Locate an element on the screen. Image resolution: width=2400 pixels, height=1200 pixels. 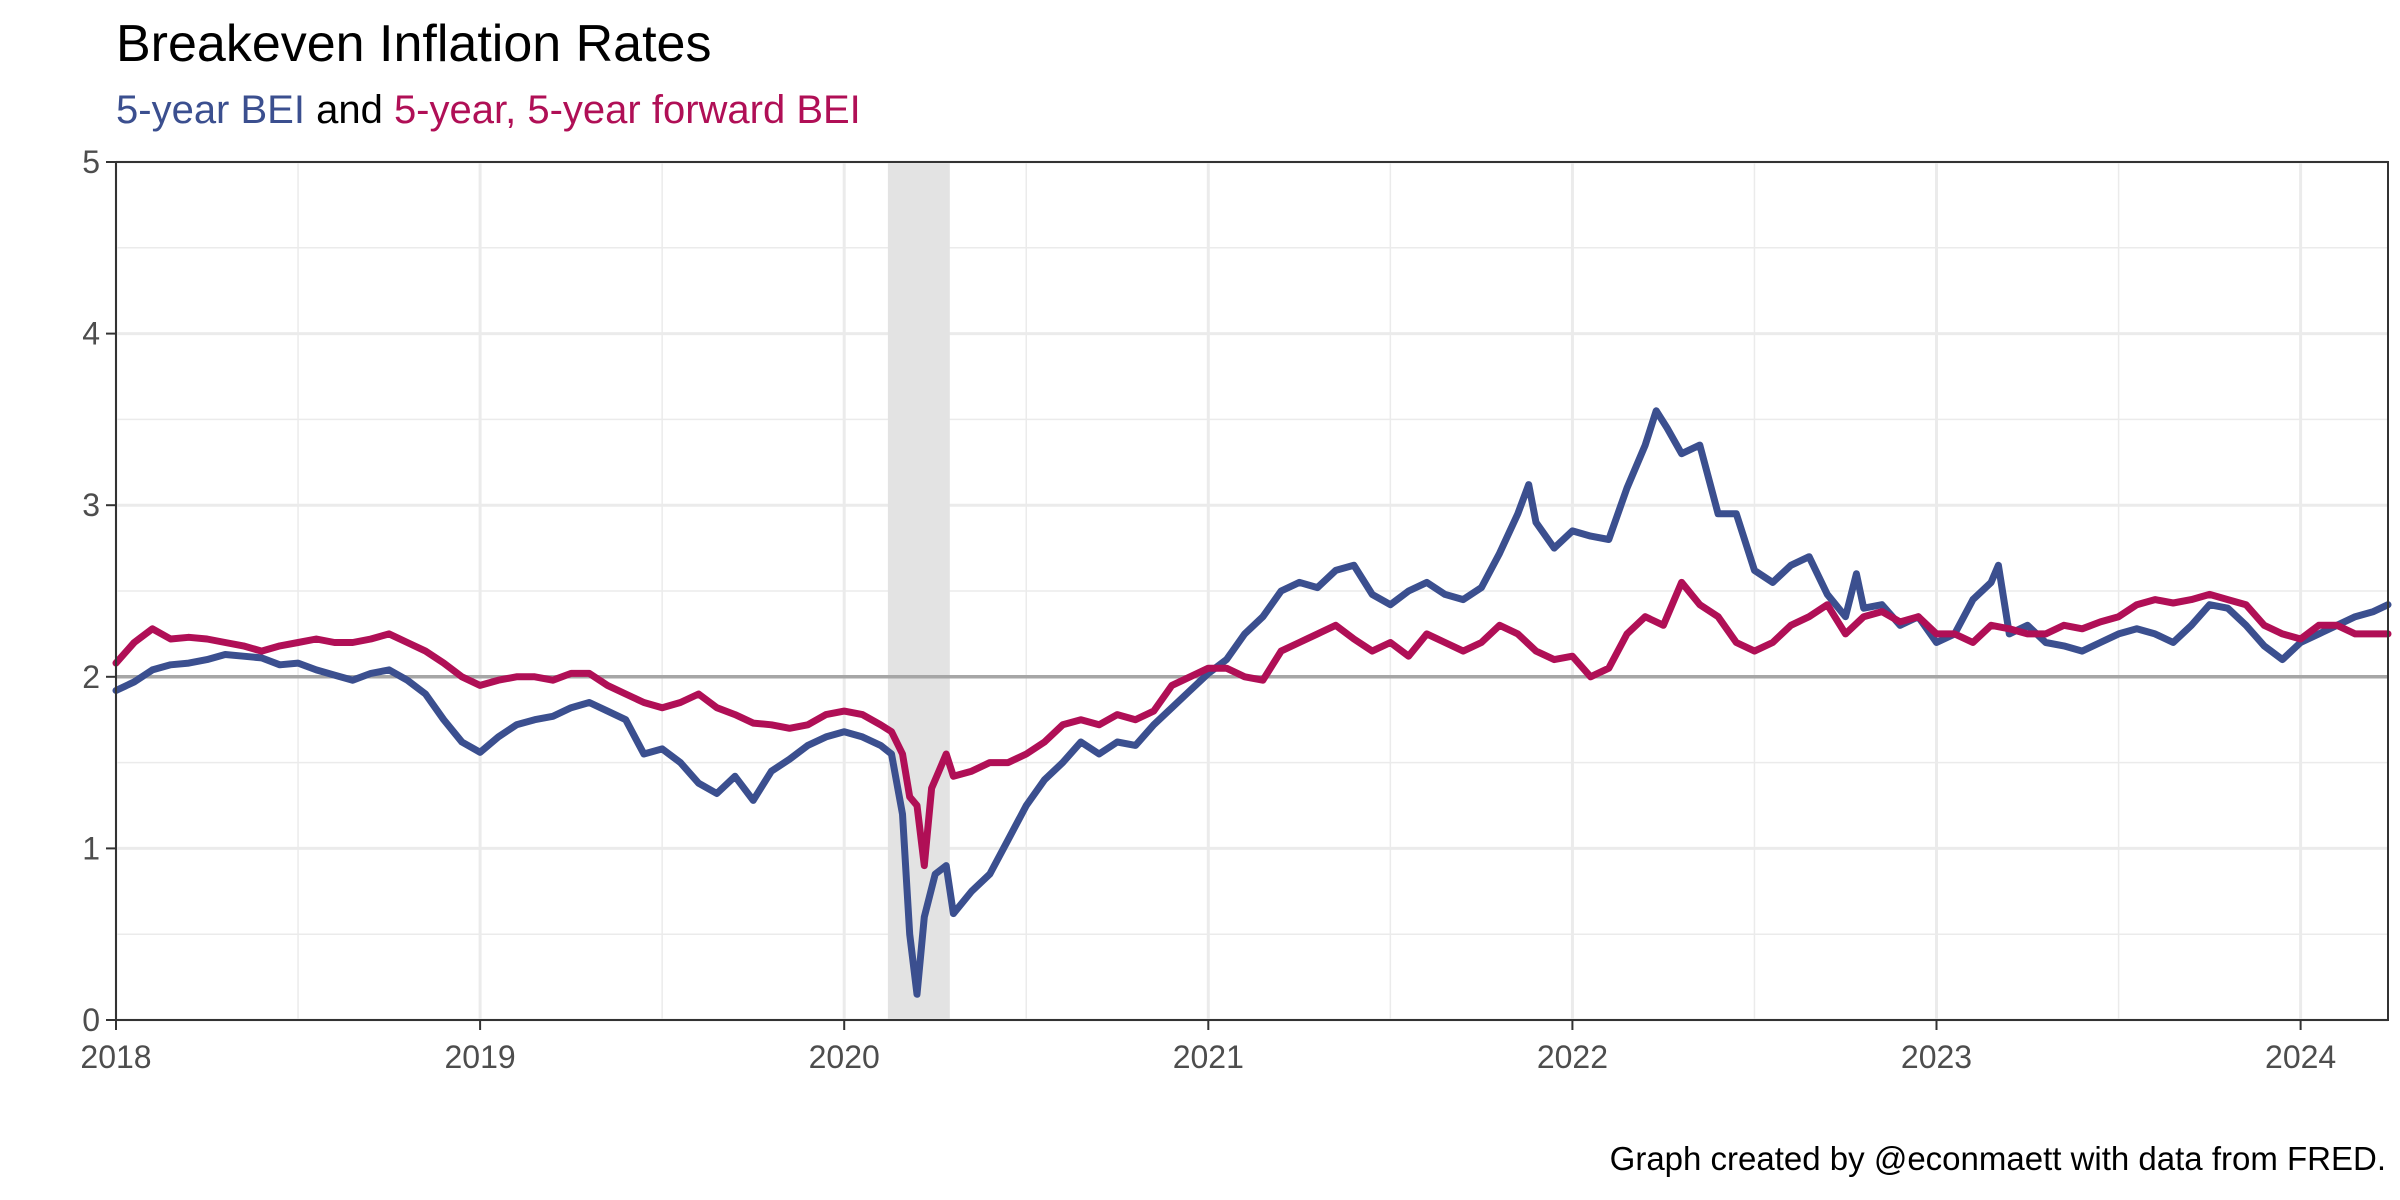
recession-band is located at coordinates (918, 591).